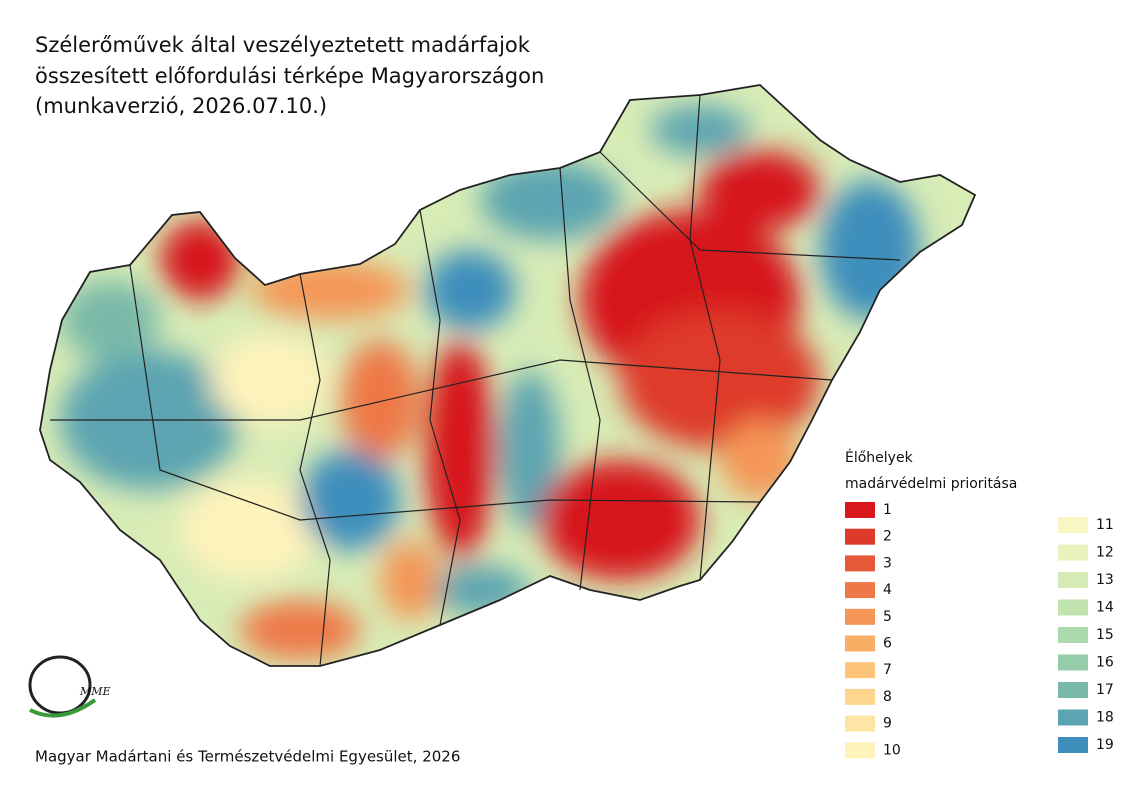  Describe the element at coordinates (1105, 718) in the screenshot. I see `legend-label: 18` at that location.